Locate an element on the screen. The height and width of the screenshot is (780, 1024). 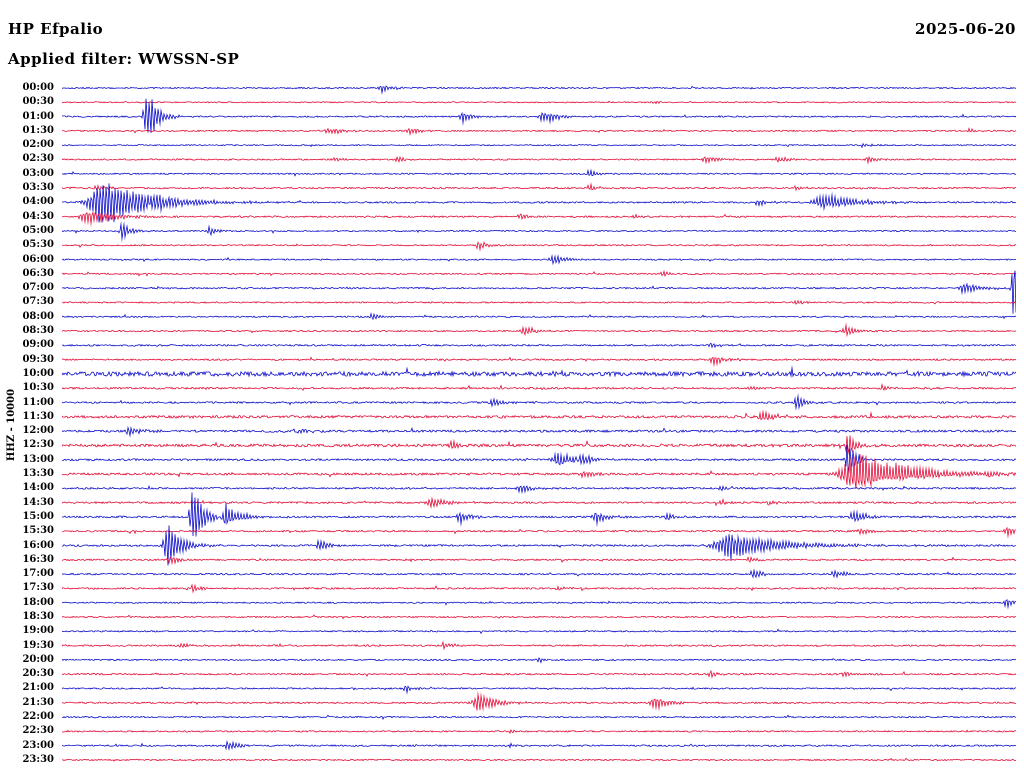
time-label: 04:00 is located at coordinates (38, 202).